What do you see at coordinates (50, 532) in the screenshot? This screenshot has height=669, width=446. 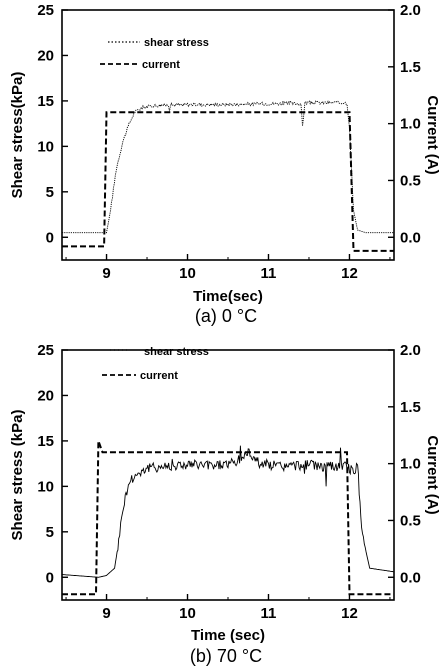 I see `ytick-label-b-1: 5` at bounding box center [50, 532].